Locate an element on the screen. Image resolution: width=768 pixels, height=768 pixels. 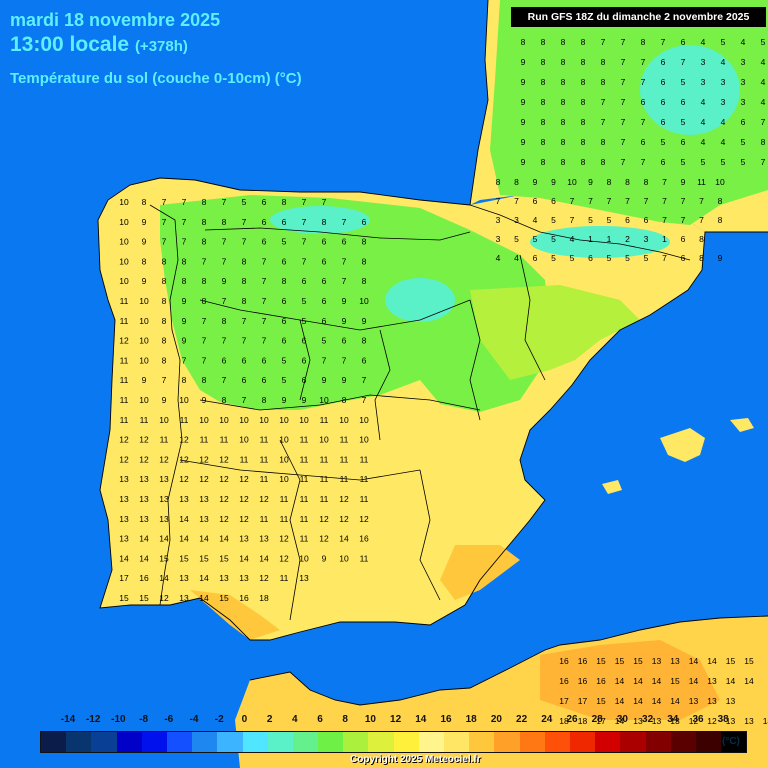
temperature-value-pyrenees: 5 is located at coordinates (553, 239).